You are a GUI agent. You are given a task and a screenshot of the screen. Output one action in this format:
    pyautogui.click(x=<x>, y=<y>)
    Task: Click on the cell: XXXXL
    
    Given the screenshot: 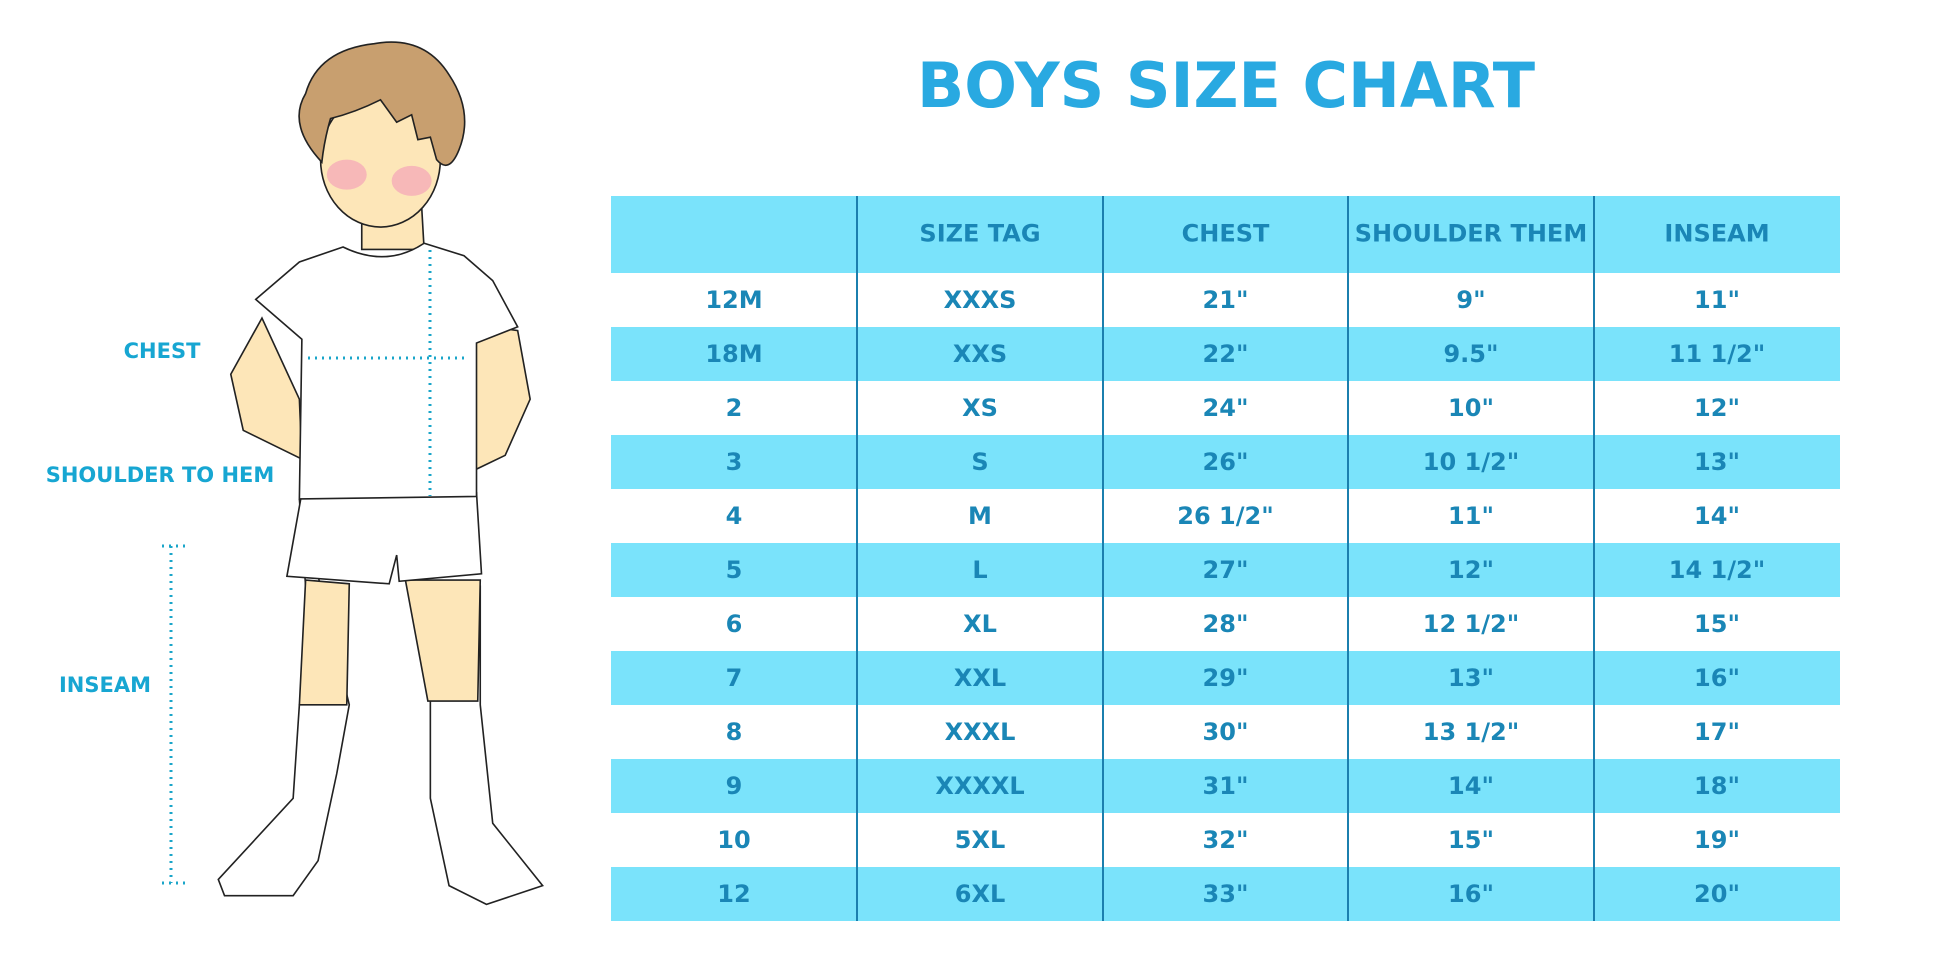 What is the action you would take?
    pyautogui.click(x=979, y=786)
    